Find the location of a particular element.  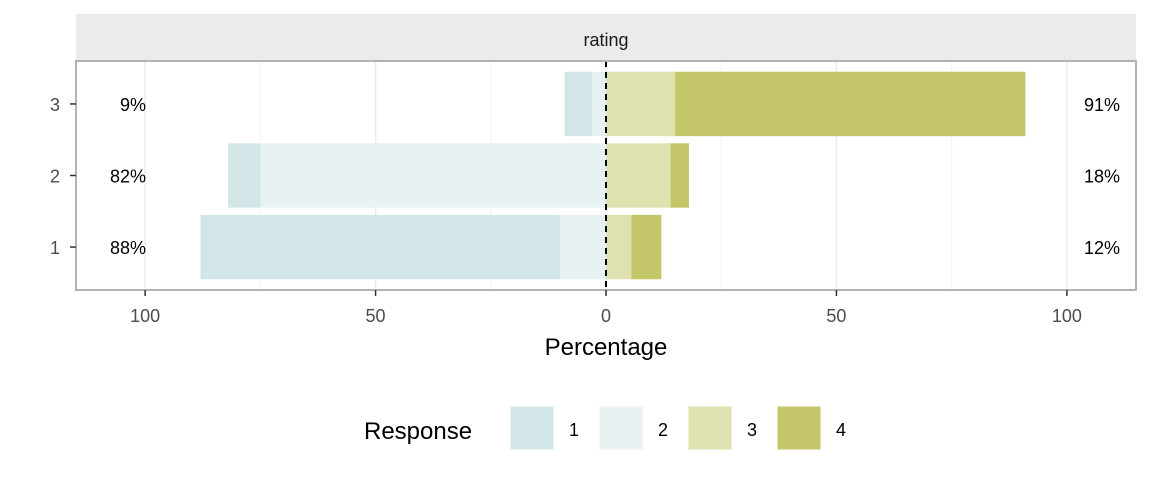

right-percent-label: 91% is located at coordinates (1102, 105).